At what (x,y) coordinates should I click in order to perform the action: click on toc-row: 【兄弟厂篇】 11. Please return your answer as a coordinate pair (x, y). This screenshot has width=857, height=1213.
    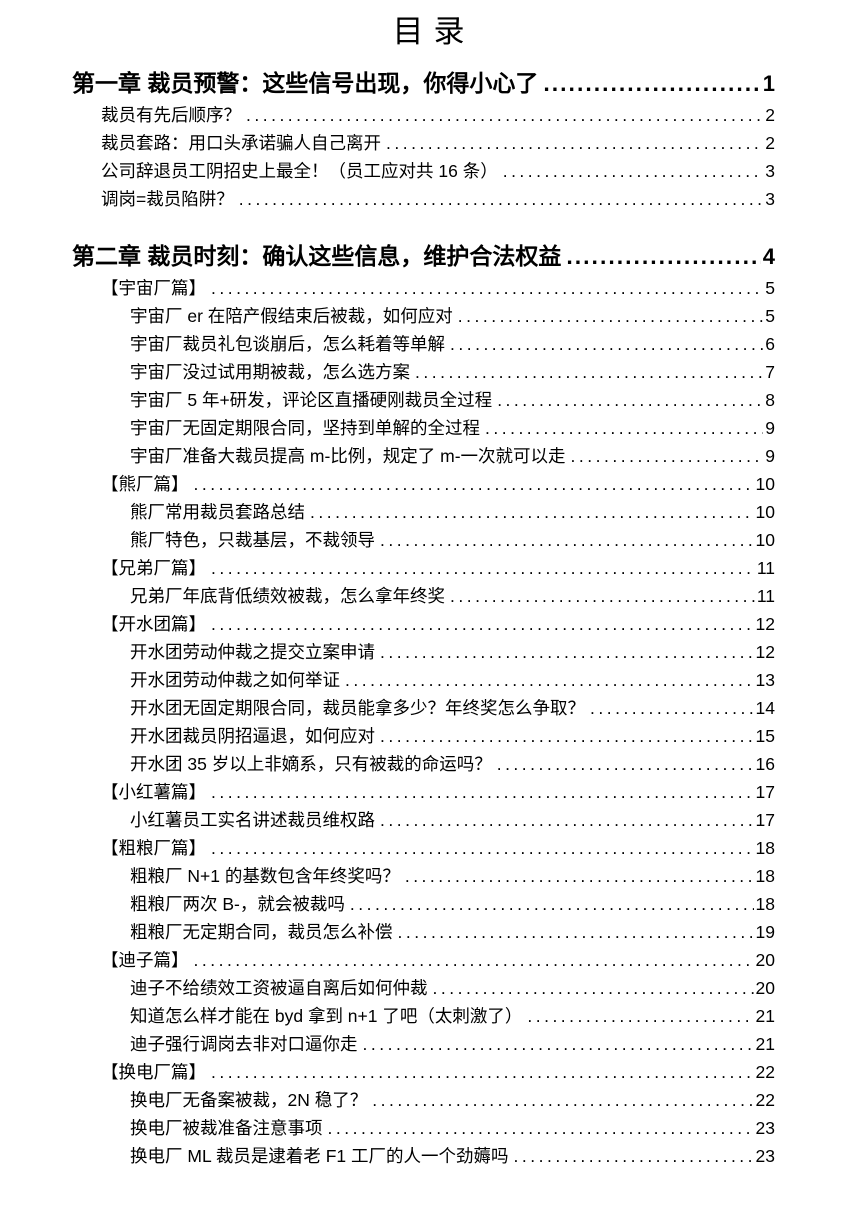
    Looking at the image, I should click on (423, 568).